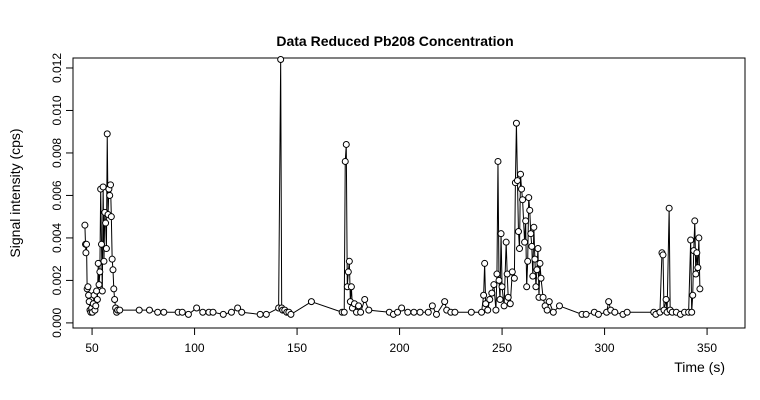 The image size is (760, 400). What do you see at coordinates (92, 348) in the screenshot?
I see `x-tick-label: 50` at bounding box center [92, 348].